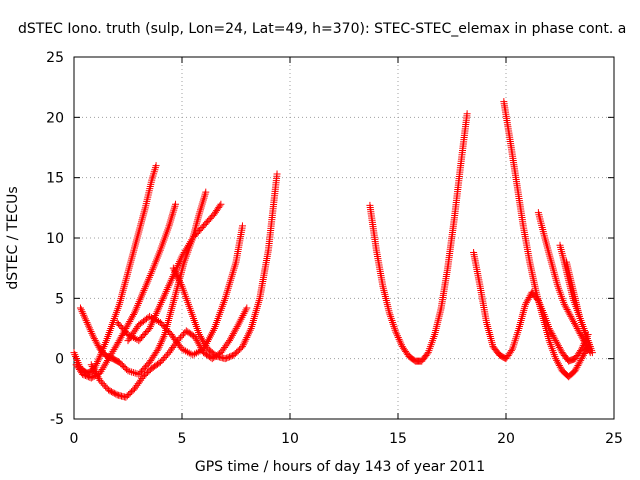 Image resolution: width=640 pixels, height=480 pixels. Describe the element at coordinates (506, 439) in the screenshot. I see `x-tick-label: 20` at that location.